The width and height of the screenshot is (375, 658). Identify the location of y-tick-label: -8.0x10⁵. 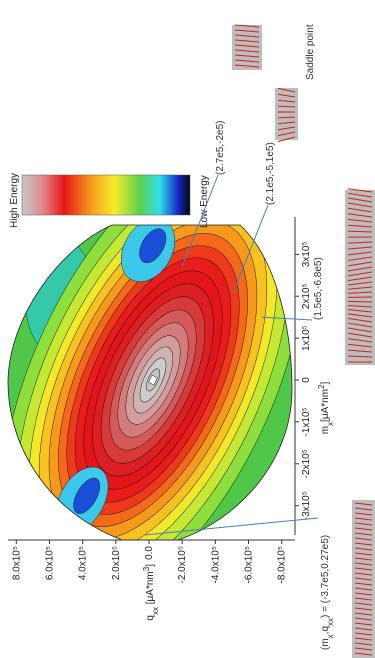
(282, 565).